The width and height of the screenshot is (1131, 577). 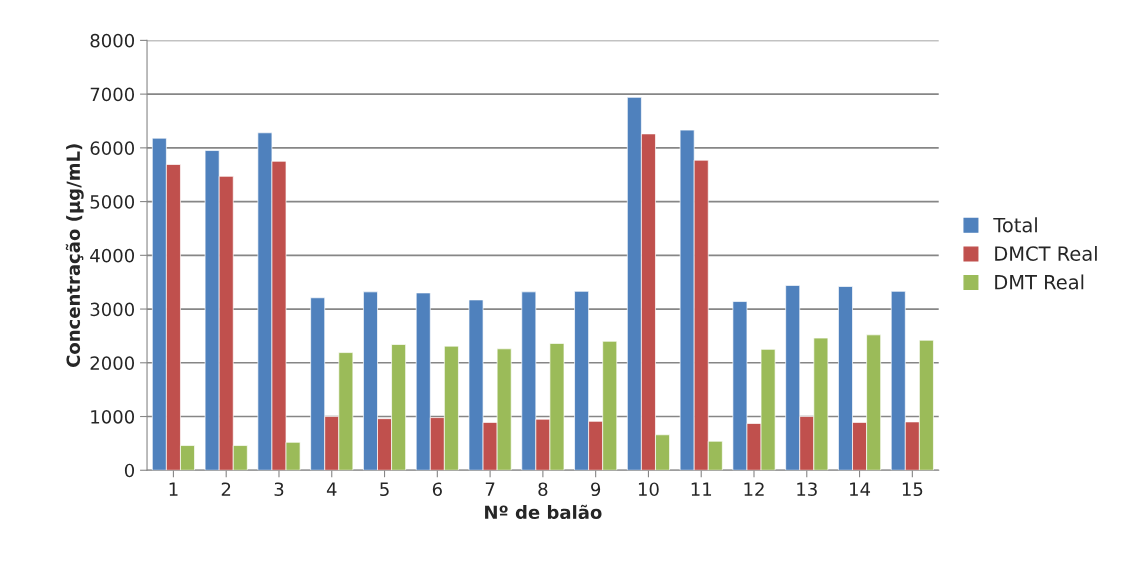 I want to click on y-tick-label: 0, so click(x=129, y=470).